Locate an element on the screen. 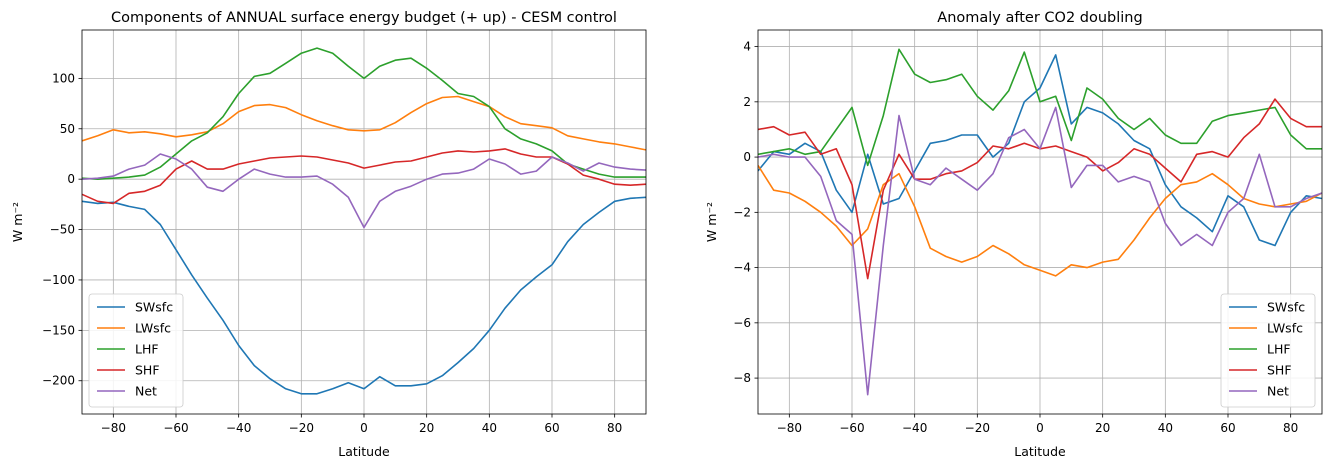 The height and width of the screenshot is (472, 1332). chart-title-right: Anomaly after CO2 doubling is located at coordinates (1039, 18).